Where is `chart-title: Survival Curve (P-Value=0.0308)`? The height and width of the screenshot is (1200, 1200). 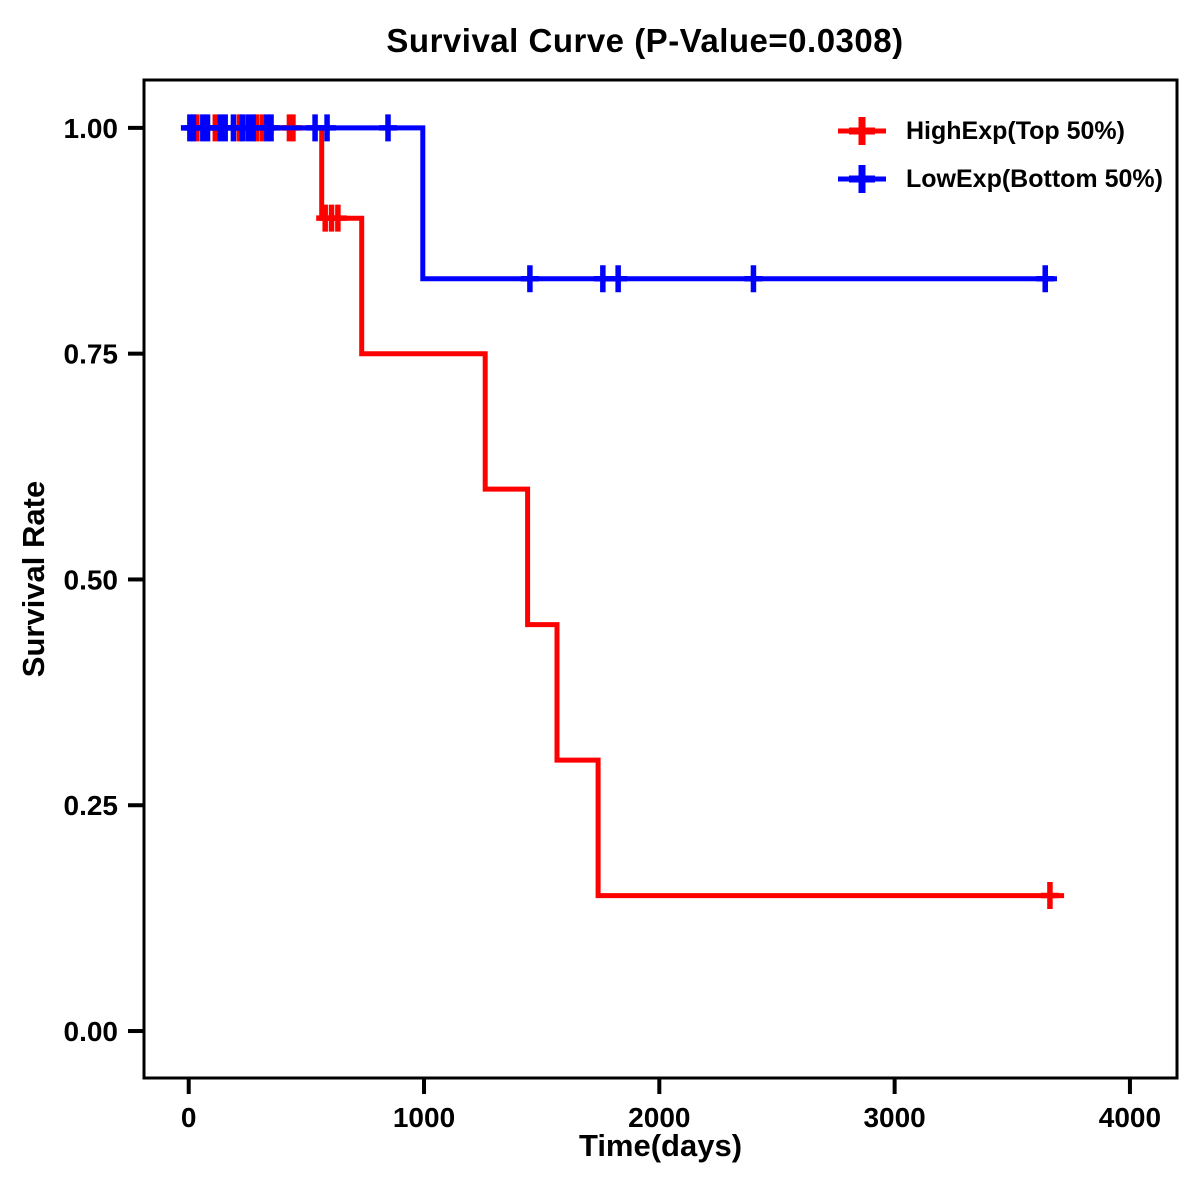
chart-title: Survival Curve (P-Value=0.0308) is located at coordinates (645, 40).